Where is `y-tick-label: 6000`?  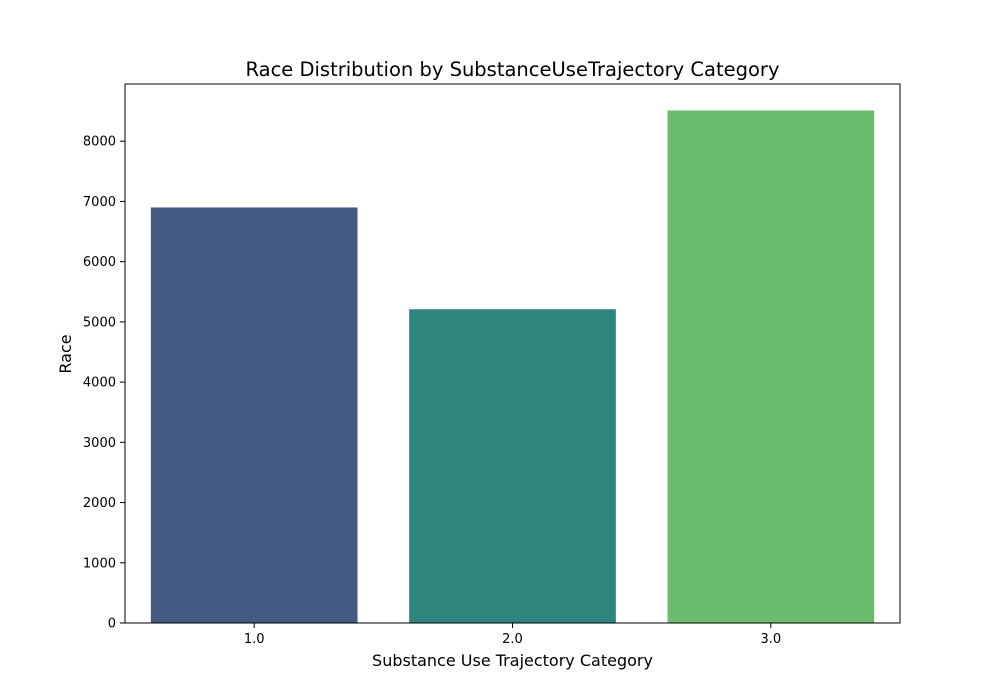
y-tick-label: 6000 is located at coordinates (99, 262).